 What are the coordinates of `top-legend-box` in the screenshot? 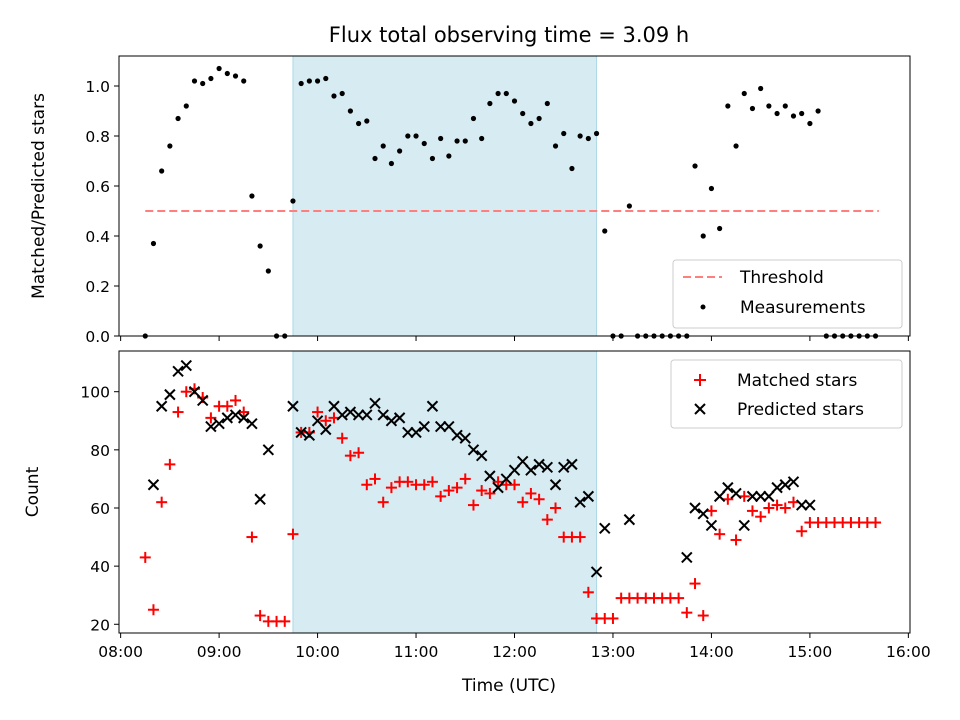 It's located at (787, 294).